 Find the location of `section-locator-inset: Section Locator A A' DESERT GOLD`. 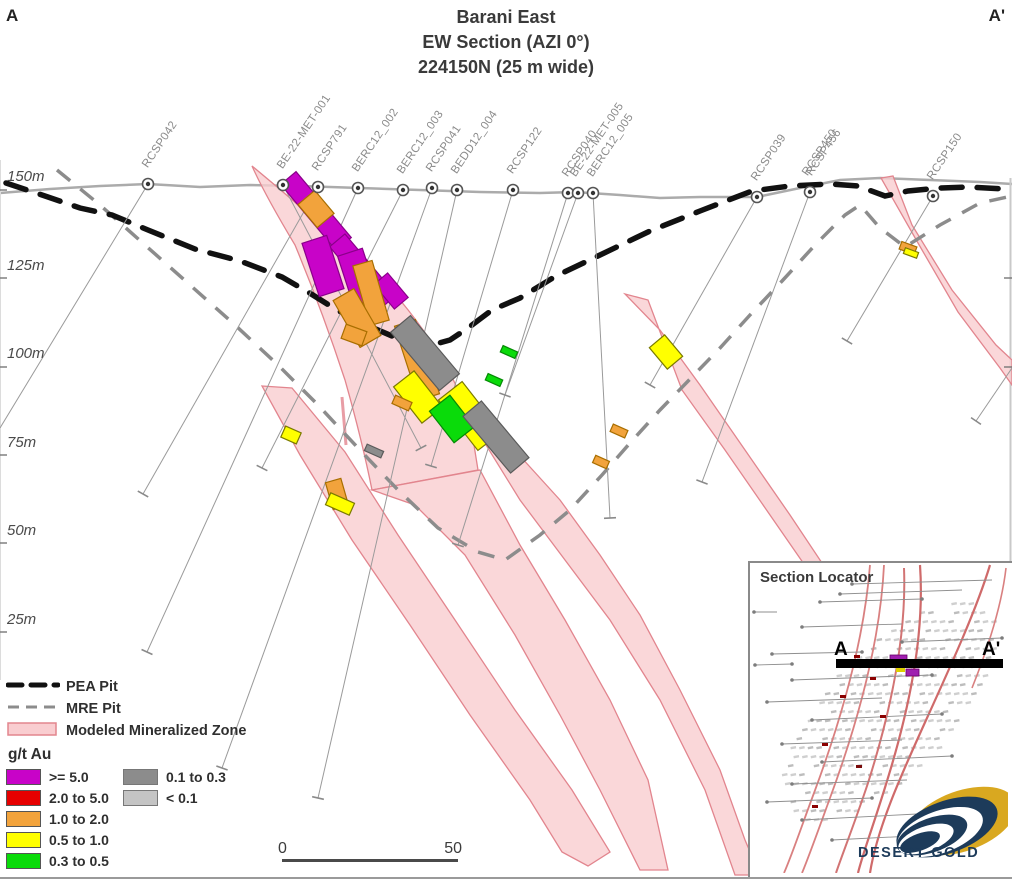

section-locator-inset: Section Locator A A' DESERT GOLD is located at coordinates (880, 719).